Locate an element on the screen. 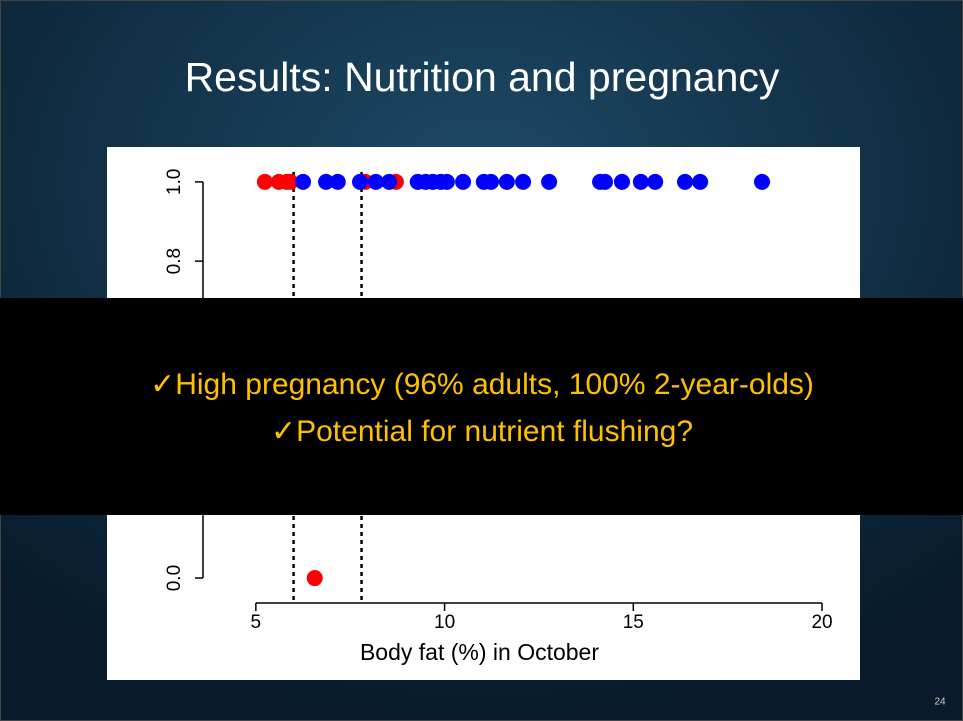 This screenshot has width=963, height=721. x-axis-label: Body fat (%) in October is located at coordinates (479, 652).